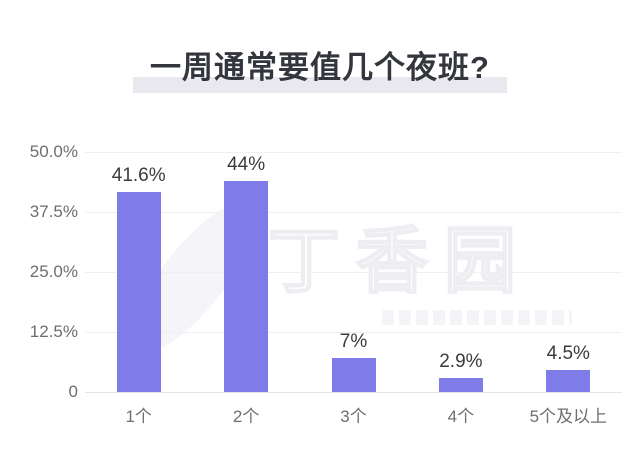  I want to click on bar-value-label: 4.5%, so click(568, 354).